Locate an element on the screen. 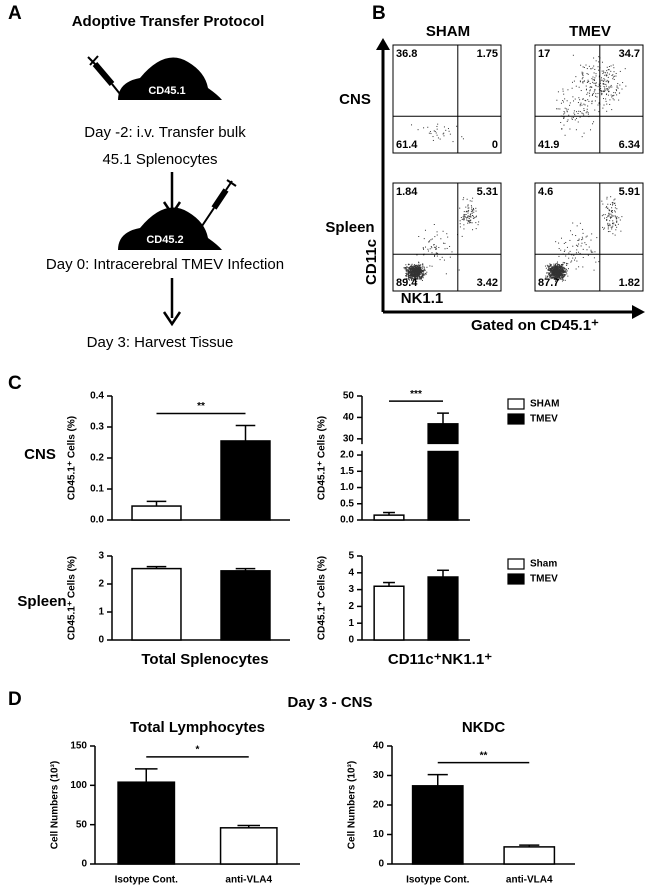 The height and width of the screenshot is (892, 650). quadrant-value: 1.84 is located at coordinates (407, 192).